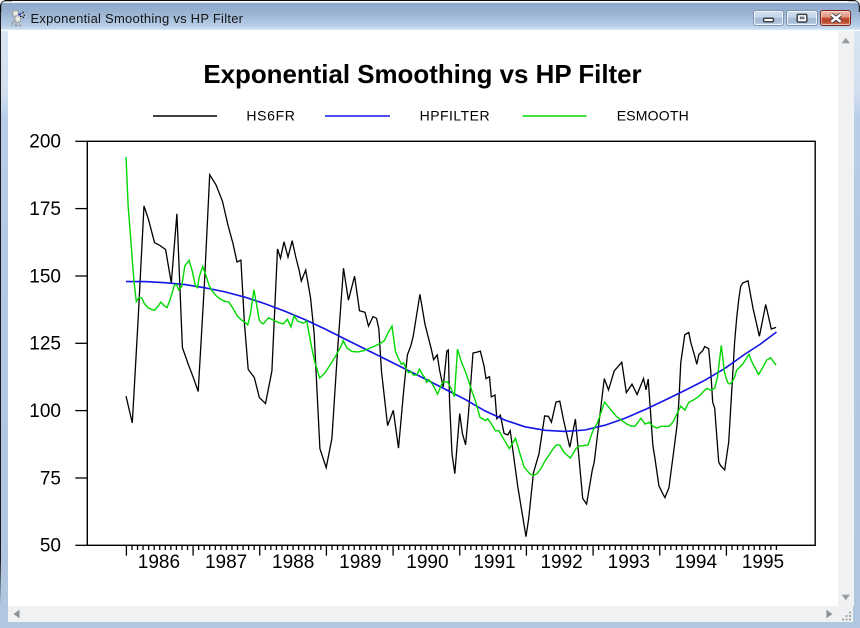  Describe the element at coordinates (494, 562) in the screenshot. I see `svg-text: 1991` at that location.